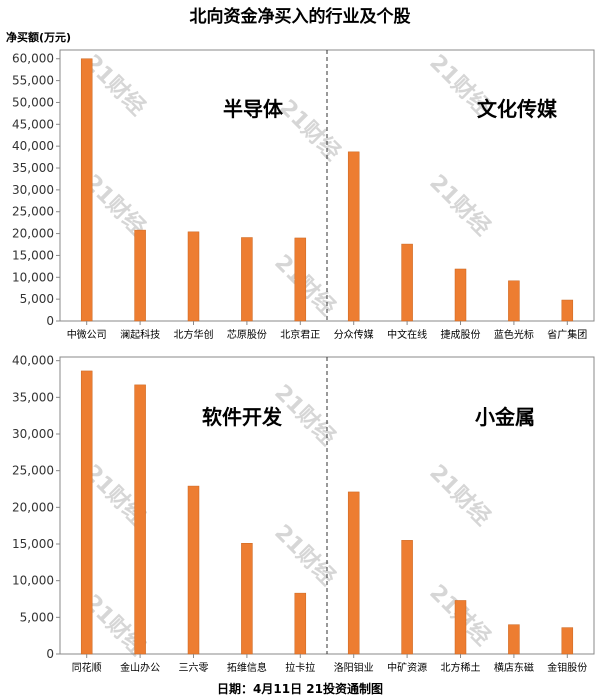 The height and width of the screenshot is (700, 600). Describe the element at coordinates (407, 667) in the screenshot. I see `x-category-label: 中矿资源` at that location.